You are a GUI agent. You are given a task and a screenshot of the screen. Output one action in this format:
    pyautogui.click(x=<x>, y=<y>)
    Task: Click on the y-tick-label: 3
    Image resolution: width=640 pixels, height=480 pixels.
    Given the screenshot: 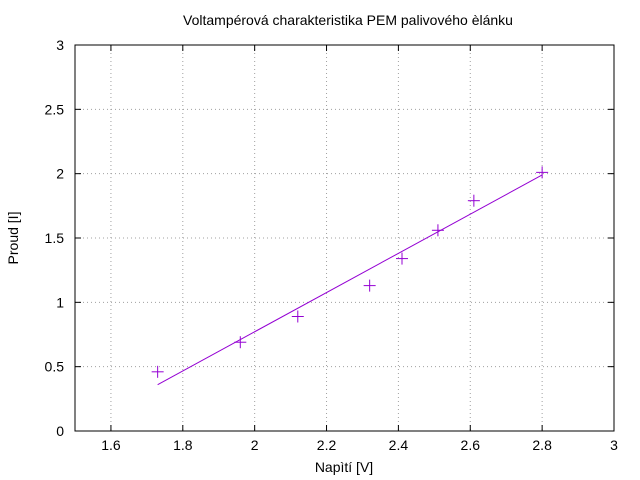 What is the action you would take?
    pyautogui.click(x=60, y=45)
    